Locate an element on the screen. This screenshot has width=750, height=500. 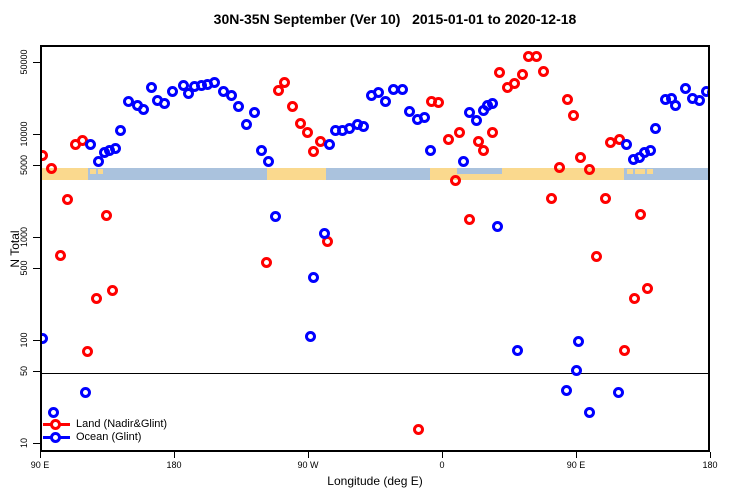
map-band-sea-notch is located at coordinates (480, 171).